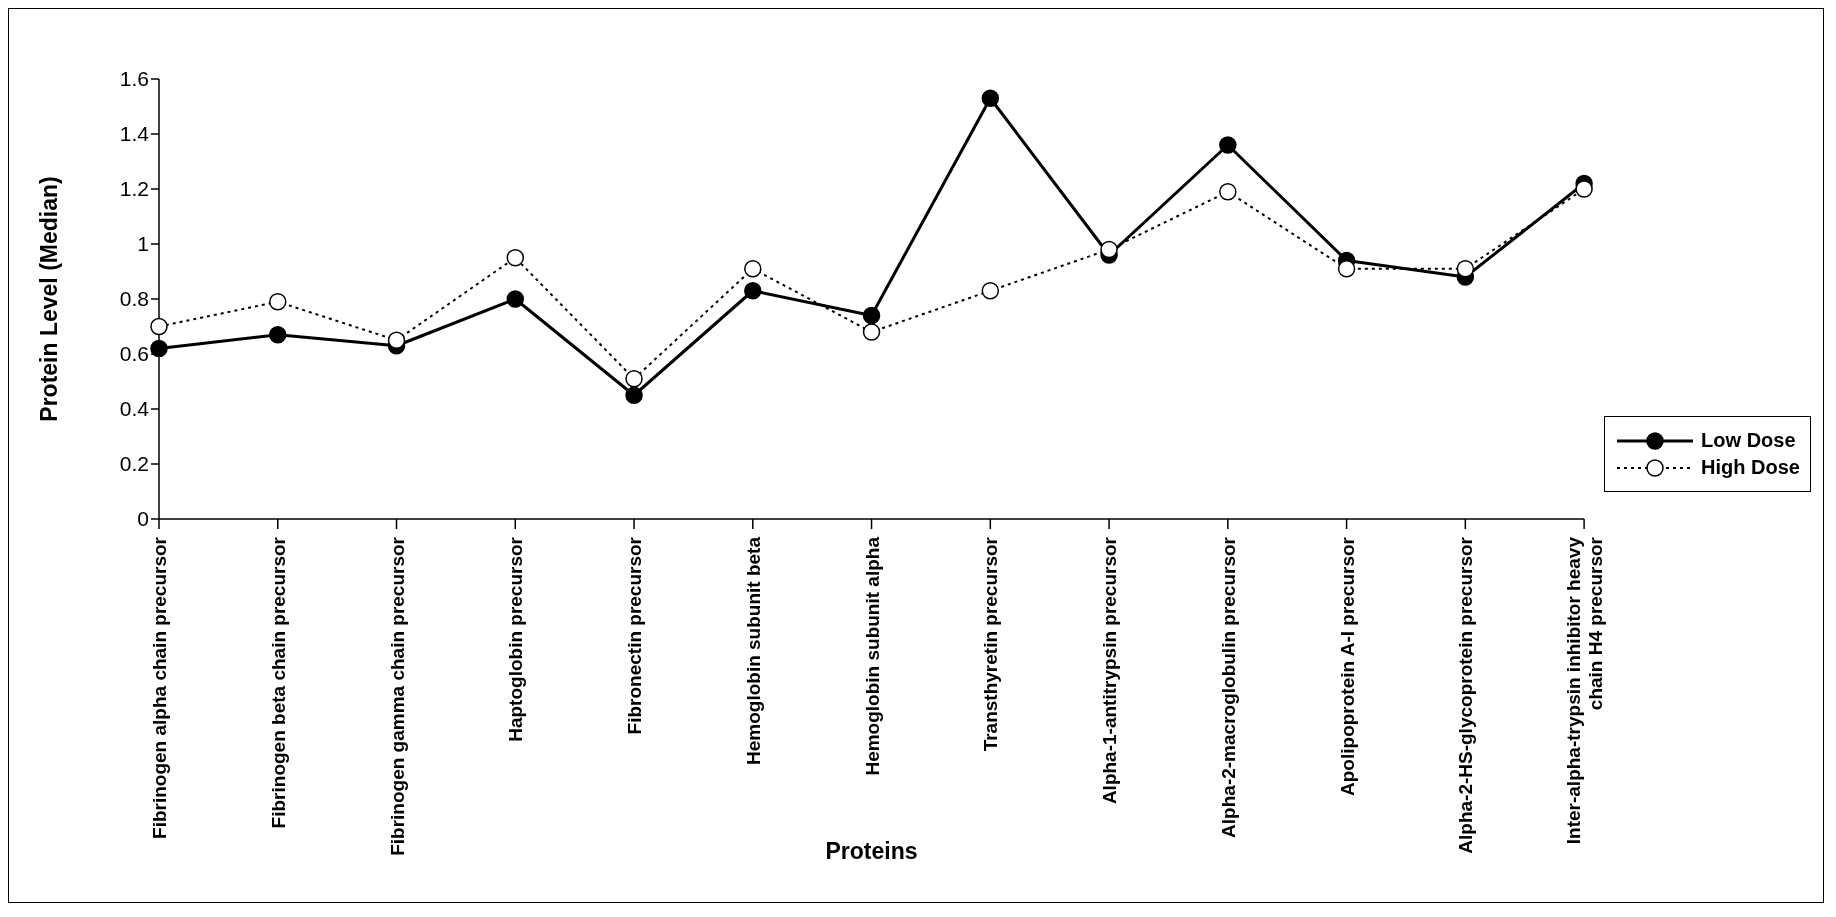  Describe the element at coordinates (1466, 695) in the screenshot. I see `x-tick-label: Alpha-2-HS-glycoprotein precursor` at that location.